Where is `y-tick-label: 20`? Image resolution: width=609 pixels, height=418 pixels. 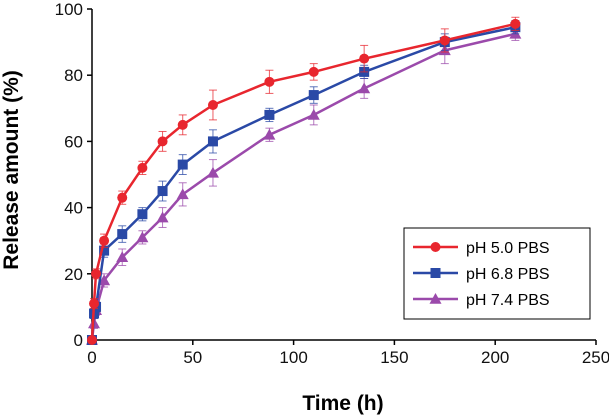 y-tick-label: 20 is located at coordinates (73, 274).